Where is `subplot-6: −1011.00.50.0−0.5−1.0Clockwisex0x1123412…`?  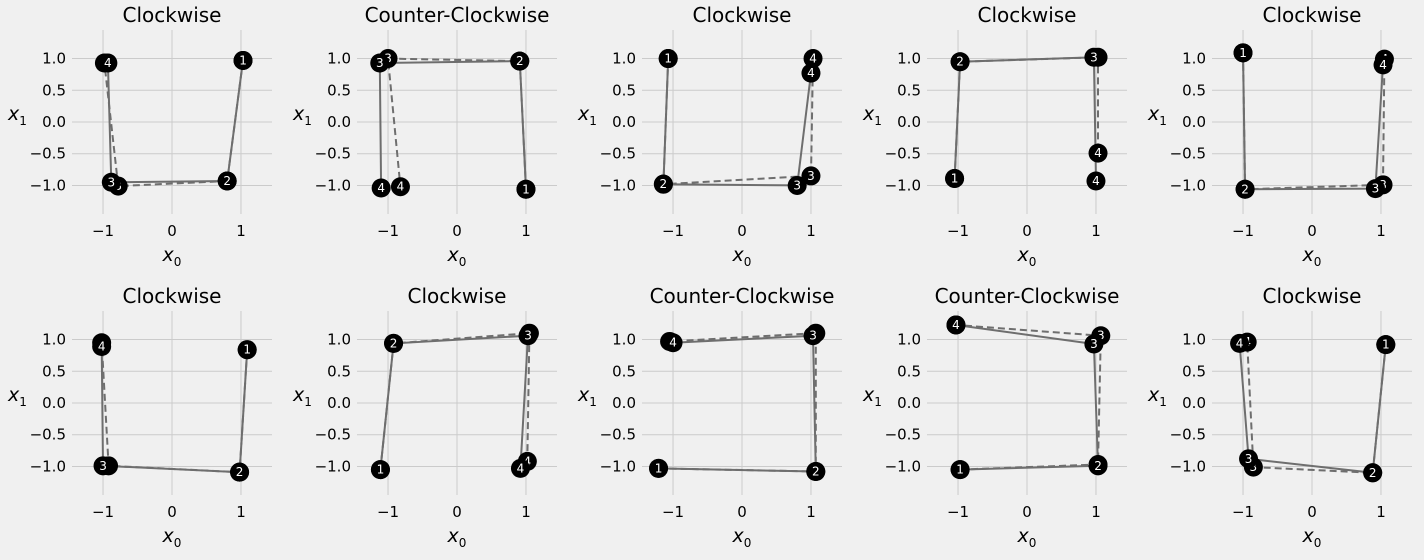
subplot-6: −1011.00.50.0−0.5−1.0Clockwisex0x1123412… is located at coordinates (139, 417).